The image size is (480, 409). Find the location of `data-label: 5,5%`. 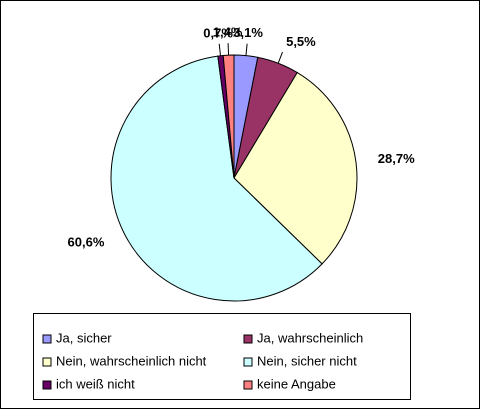

data-label: 5,5% is located at coordinates (301, 41).